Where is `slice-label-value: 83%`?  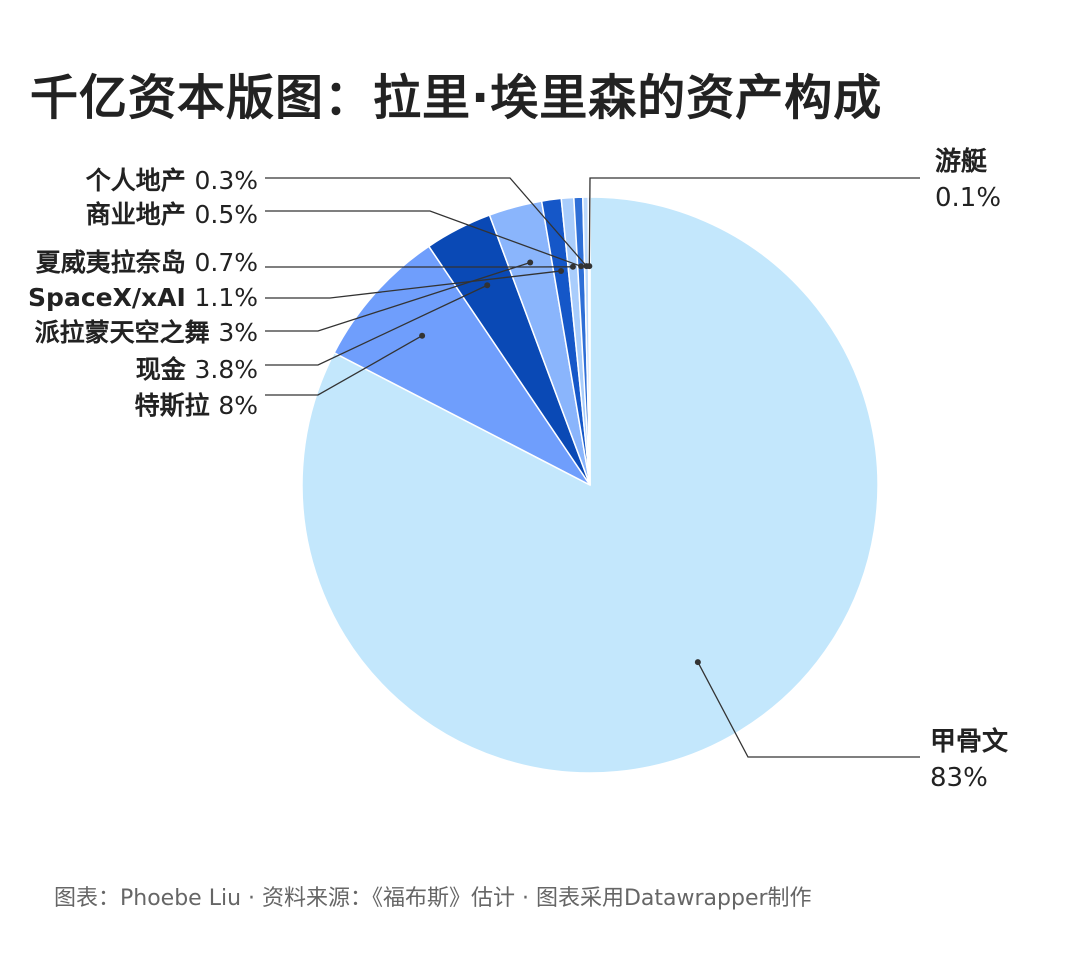 slice-label-value: 83% is located at coordinates (959, 778).